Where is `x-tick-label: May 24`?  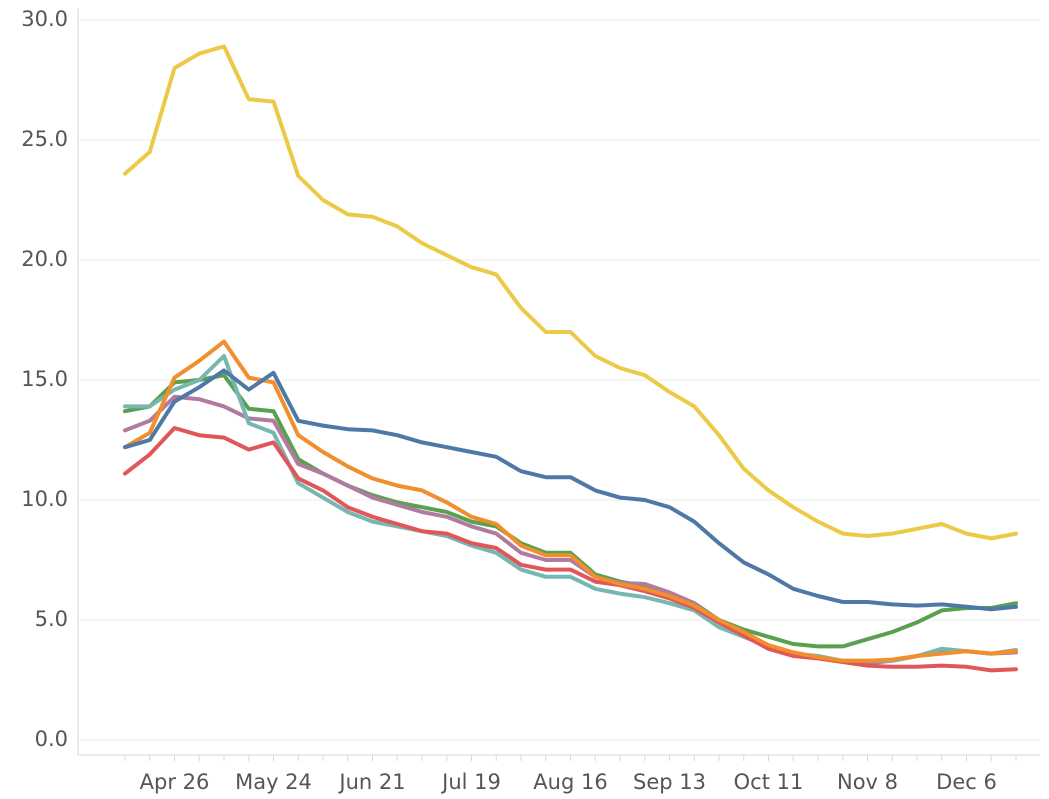 x-tick-label: May 24 is located at coordinates (273, 782).